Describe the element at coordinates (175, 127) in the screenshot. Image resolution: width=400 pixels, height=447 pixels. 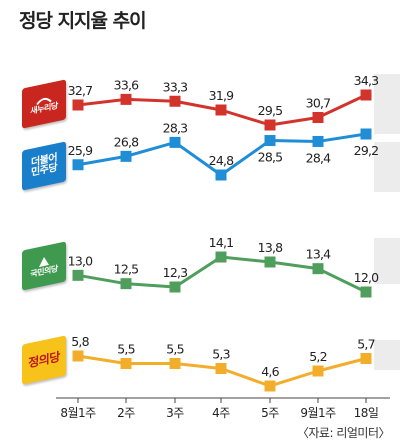
I see `data-label: 28,3` at that location.